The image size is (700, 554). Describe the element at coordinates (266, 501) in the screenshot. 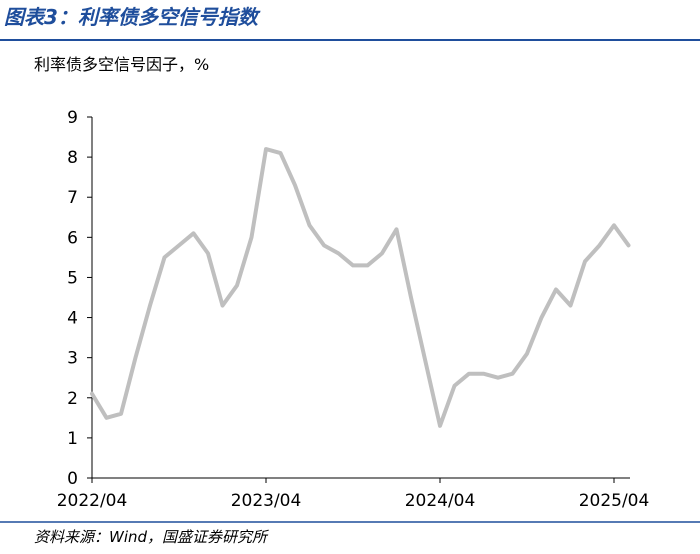

I see `x-tick-label: 2023/04` at that location.